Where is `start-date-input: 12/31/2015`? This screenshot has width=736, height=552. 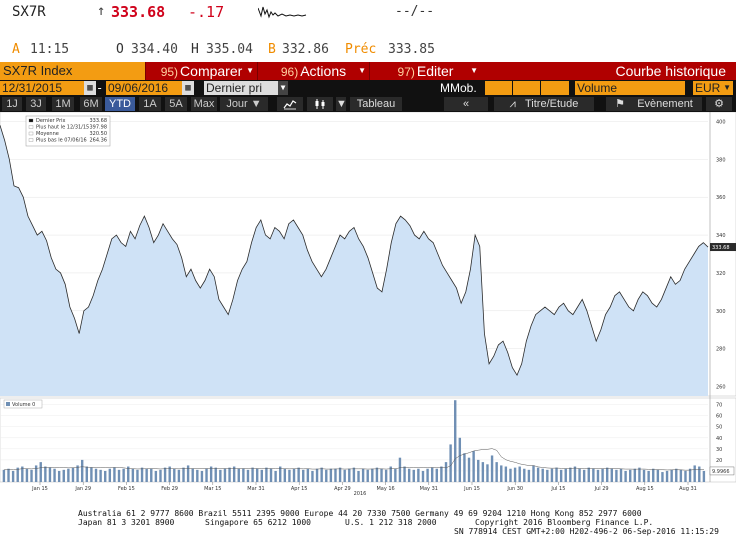
start-date-input: 12/31/2015 is located at coordinates (42, 88).